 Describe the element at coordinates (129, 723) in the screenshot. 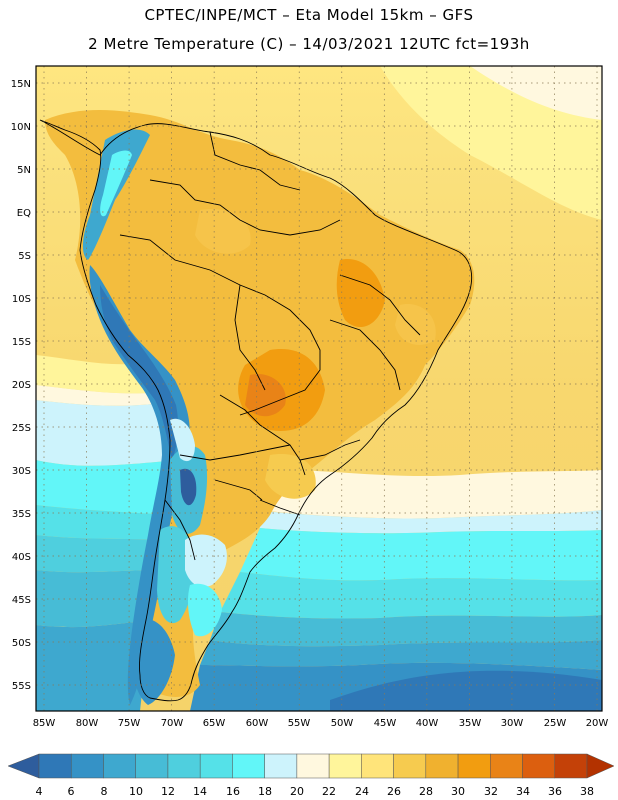

I see `lon-label-75W: 75W` at that location.